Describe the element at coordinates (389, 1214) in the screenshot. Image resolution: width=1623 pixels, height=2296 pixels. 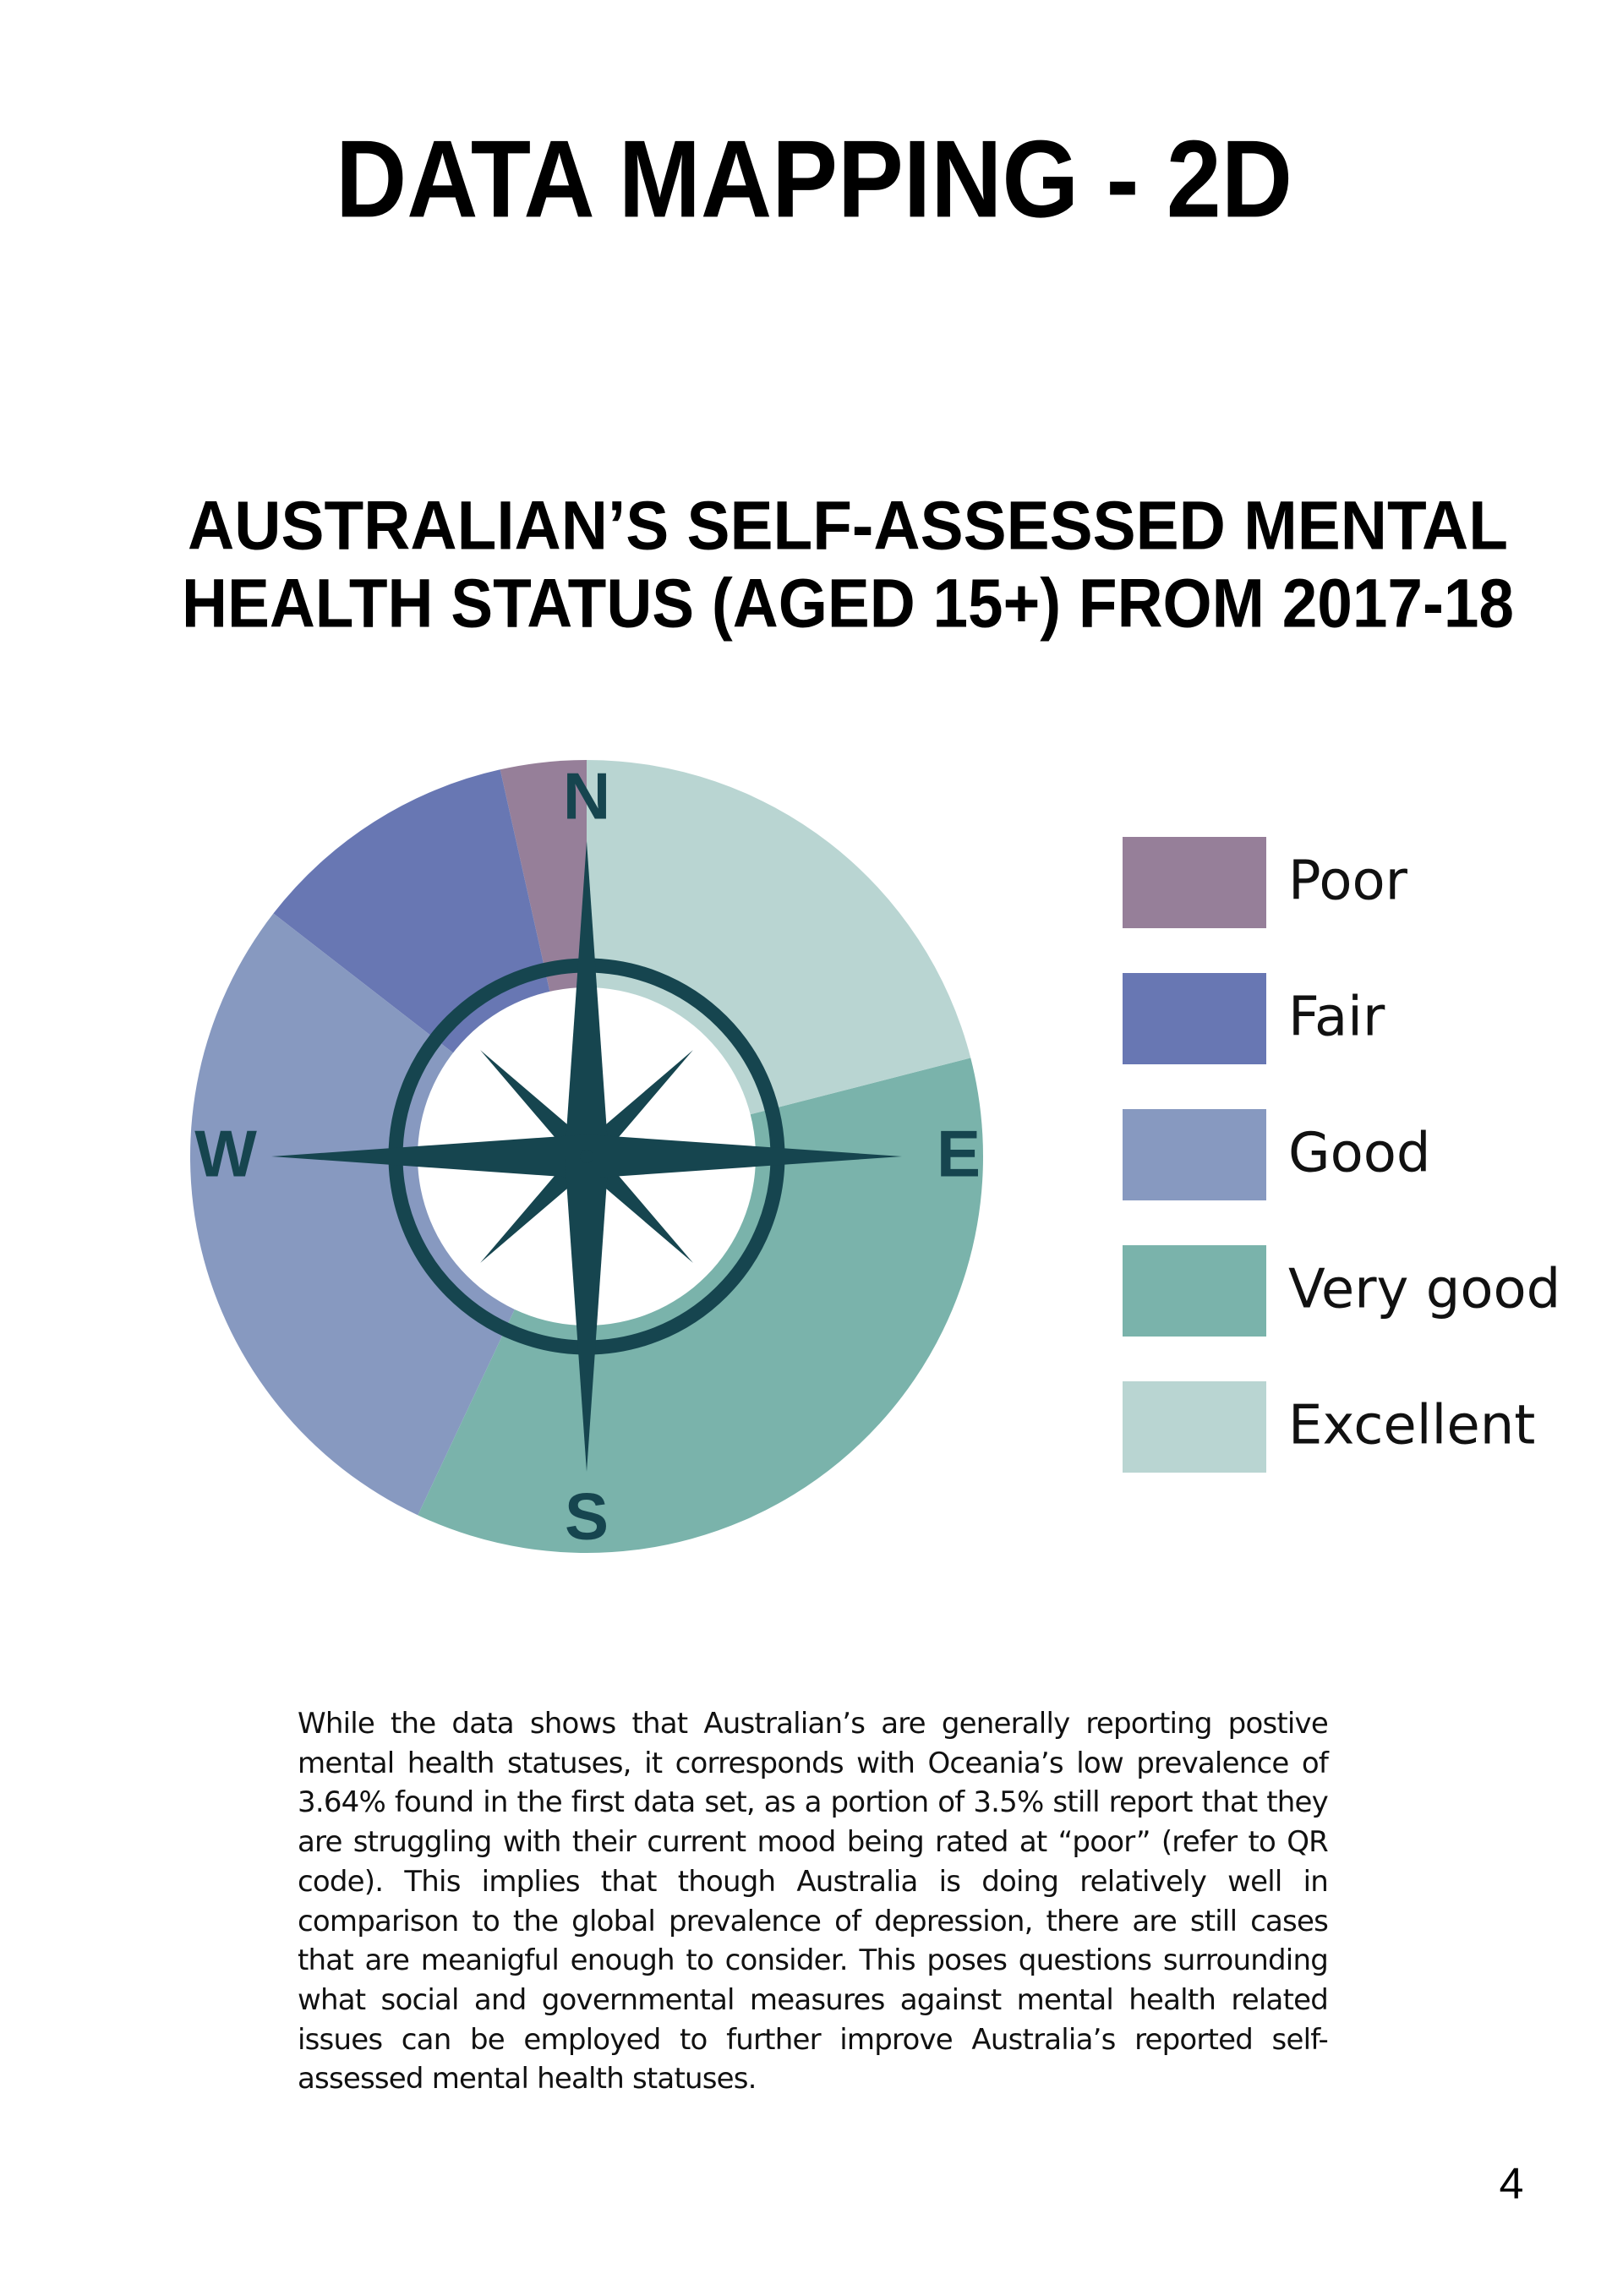
I see `pie-slice` at that location.